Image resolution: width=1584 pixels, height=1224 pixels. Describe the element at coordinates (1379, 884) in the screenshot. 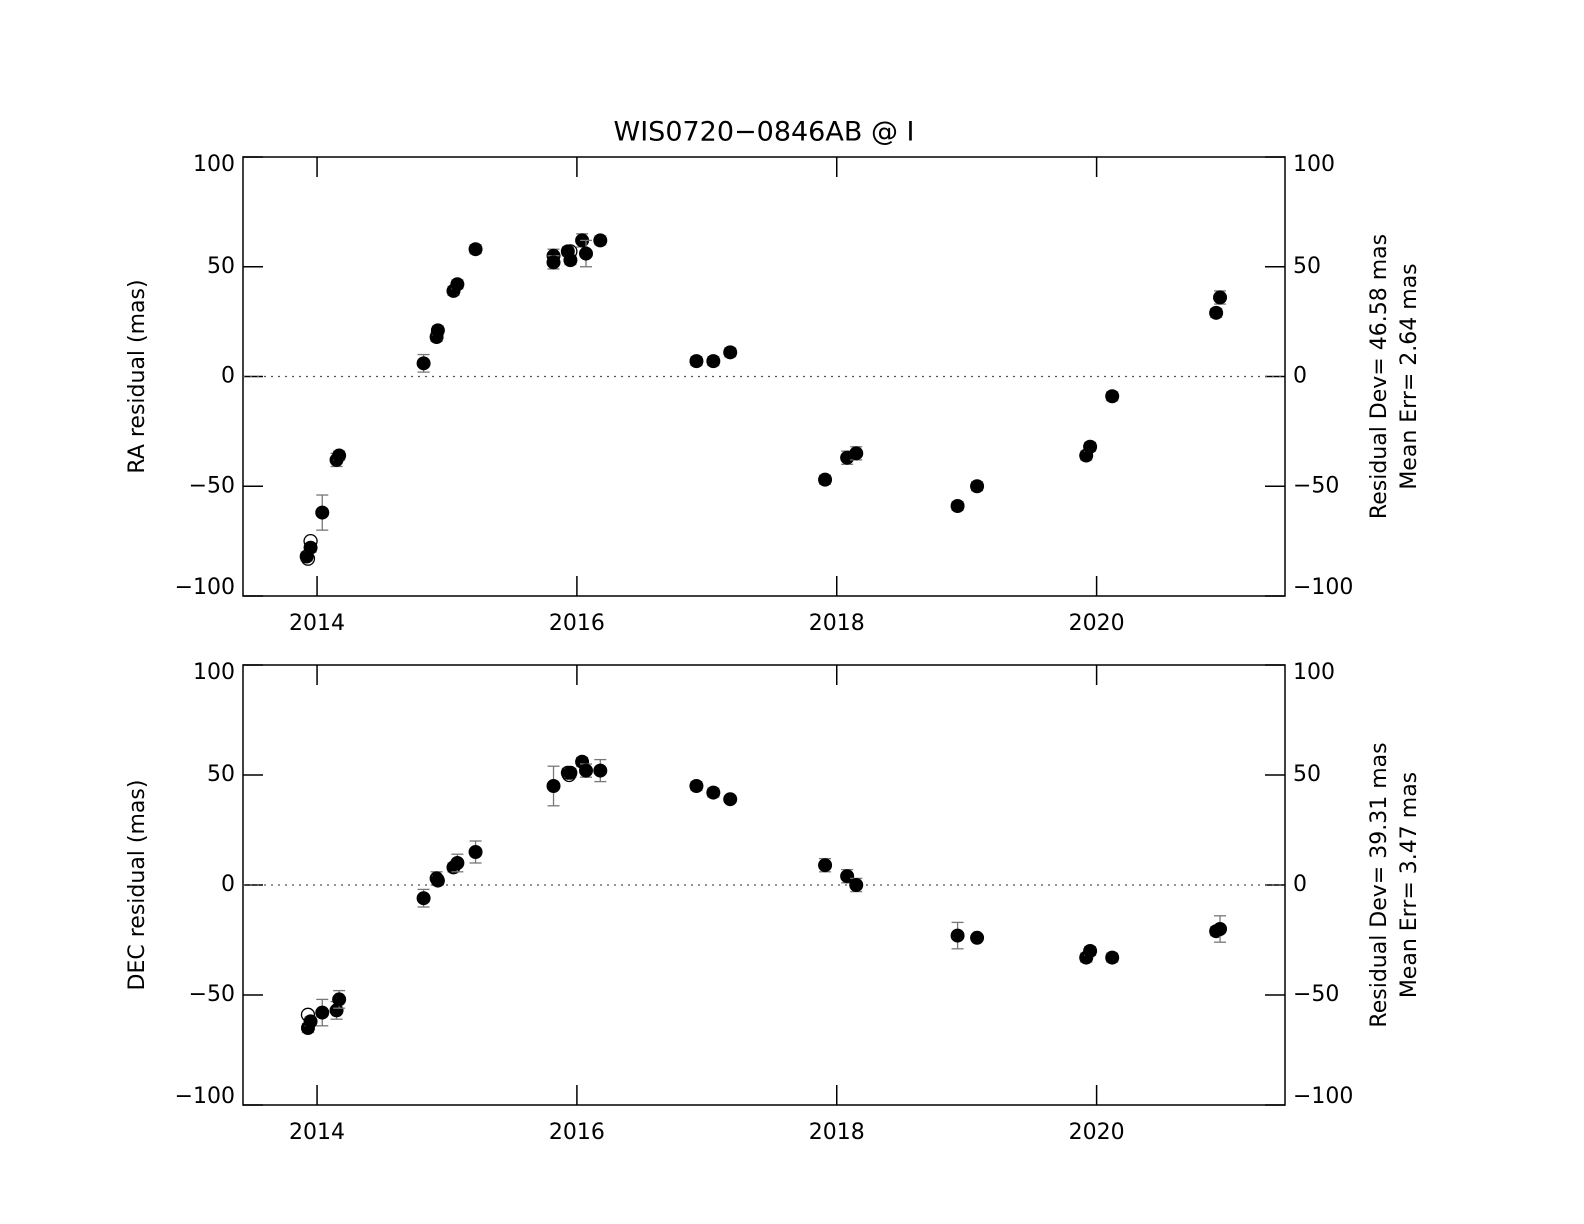

I see `annotation: Residual Dev= 39.31 mas` at that location.